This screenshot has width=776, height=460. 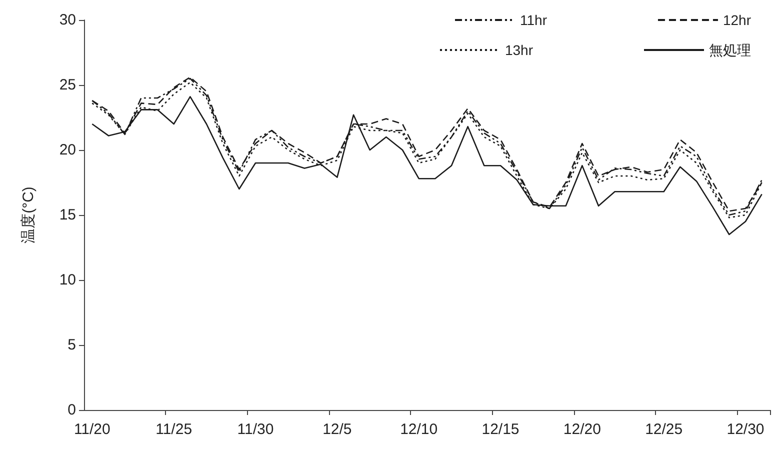 I want to click on y-tick-label: 20, so click(x=67, y=150).